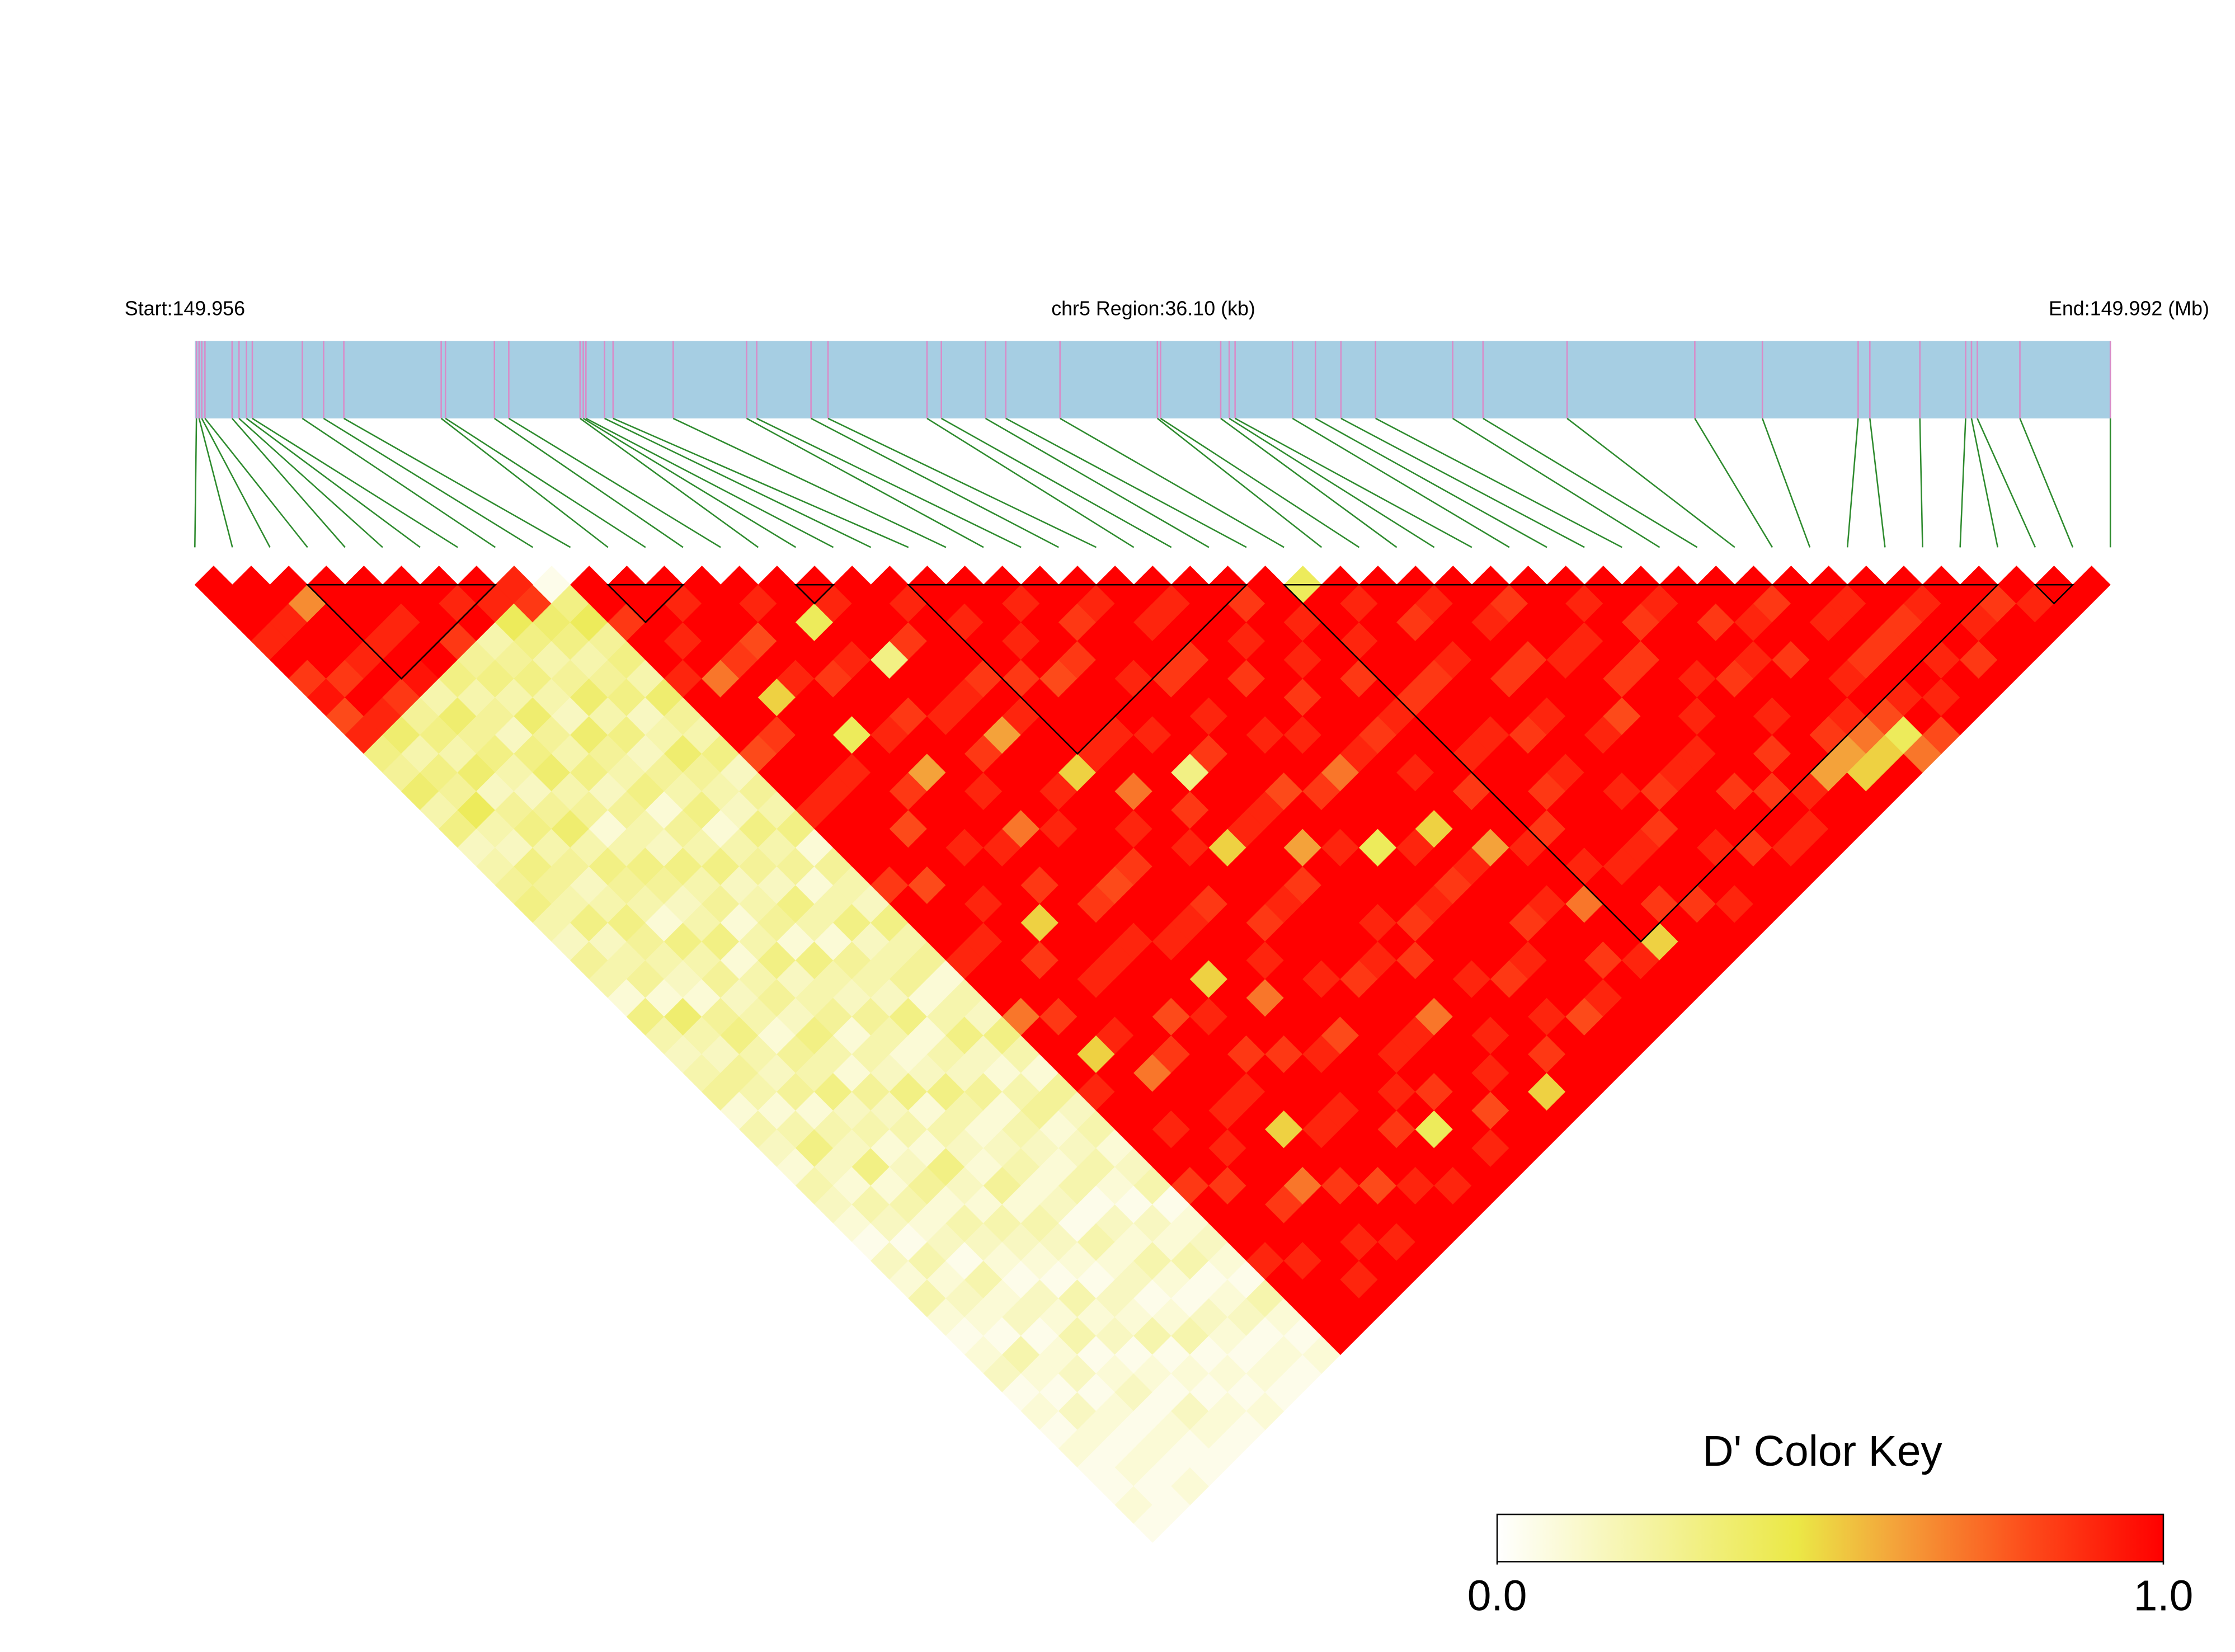 The height and width of the screenshot is (1652, 2235). Describe the element at coordinates (185, 309) in the screenshot. I see `start-label: Start:149.956` at that location.